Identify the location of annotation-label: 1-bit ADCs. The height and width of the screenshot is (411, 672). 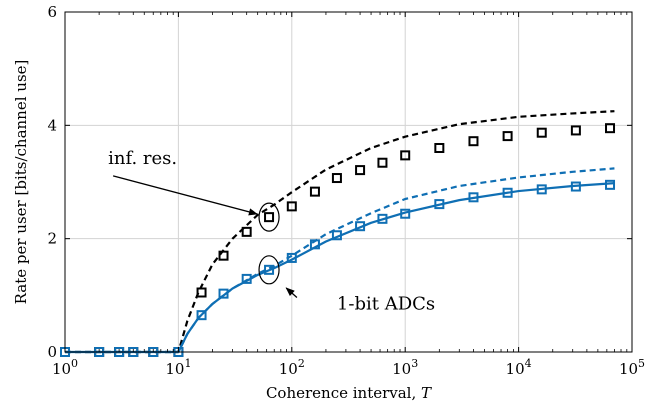
(386, 304).